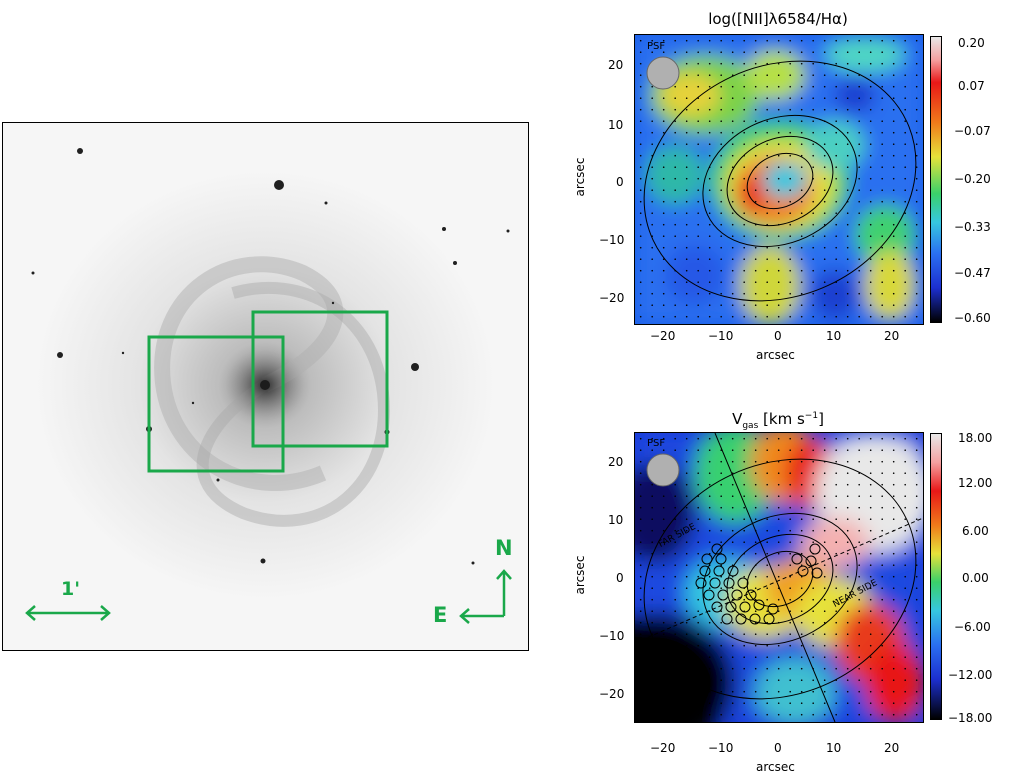 Image resolution: width=1024 pixels, height=779 pixels. Describe the element at coordinates (975, 483) in the screenshot. I see `vgas-colorbar-tick: 12.00` at that location.